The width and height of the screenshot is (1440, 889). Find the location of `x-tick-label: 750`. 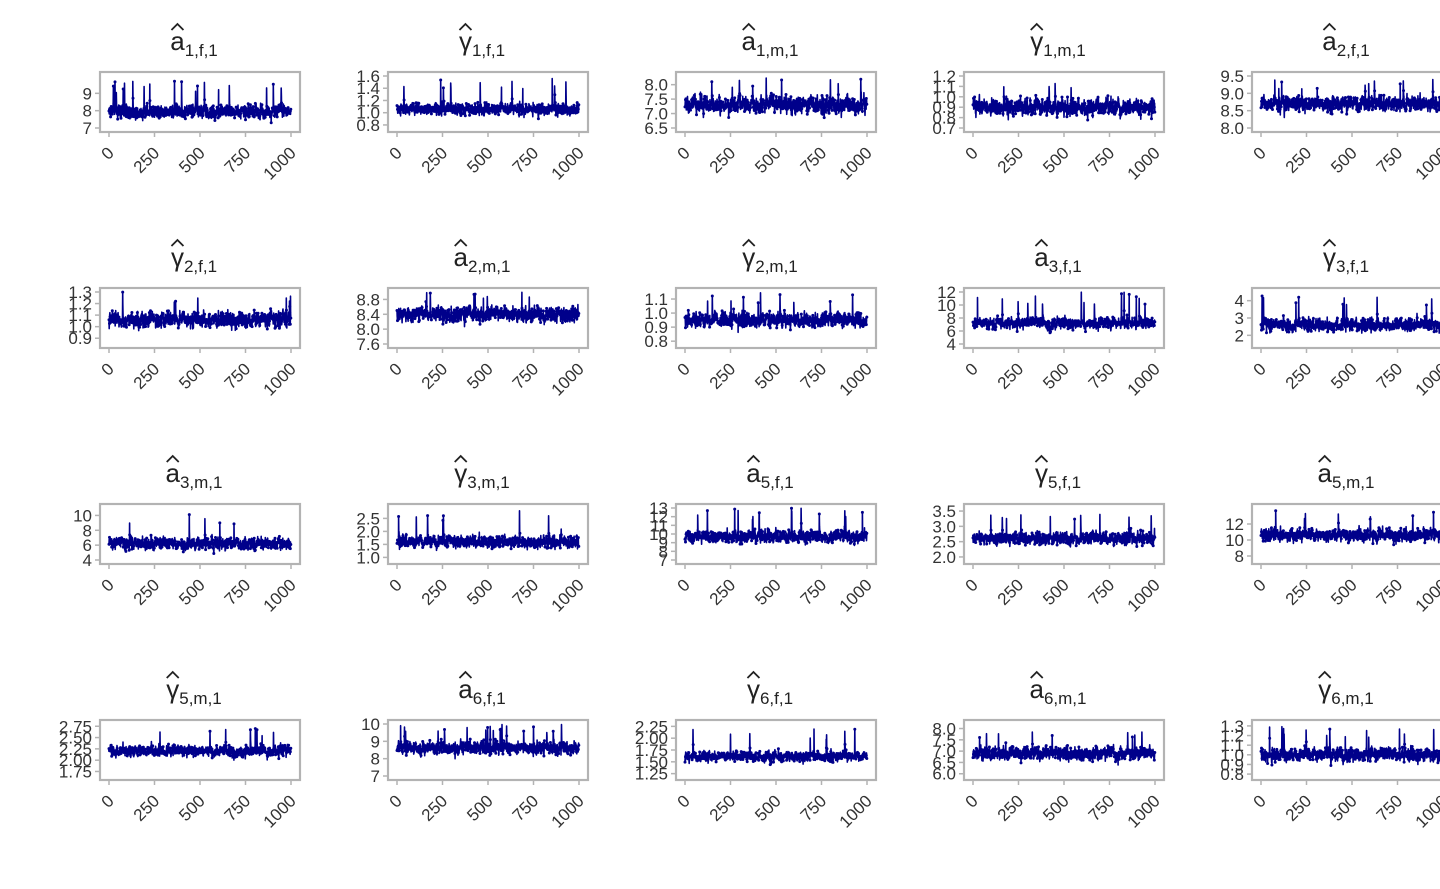

x-tick-label: 750 is located at coordinates (525, 159).